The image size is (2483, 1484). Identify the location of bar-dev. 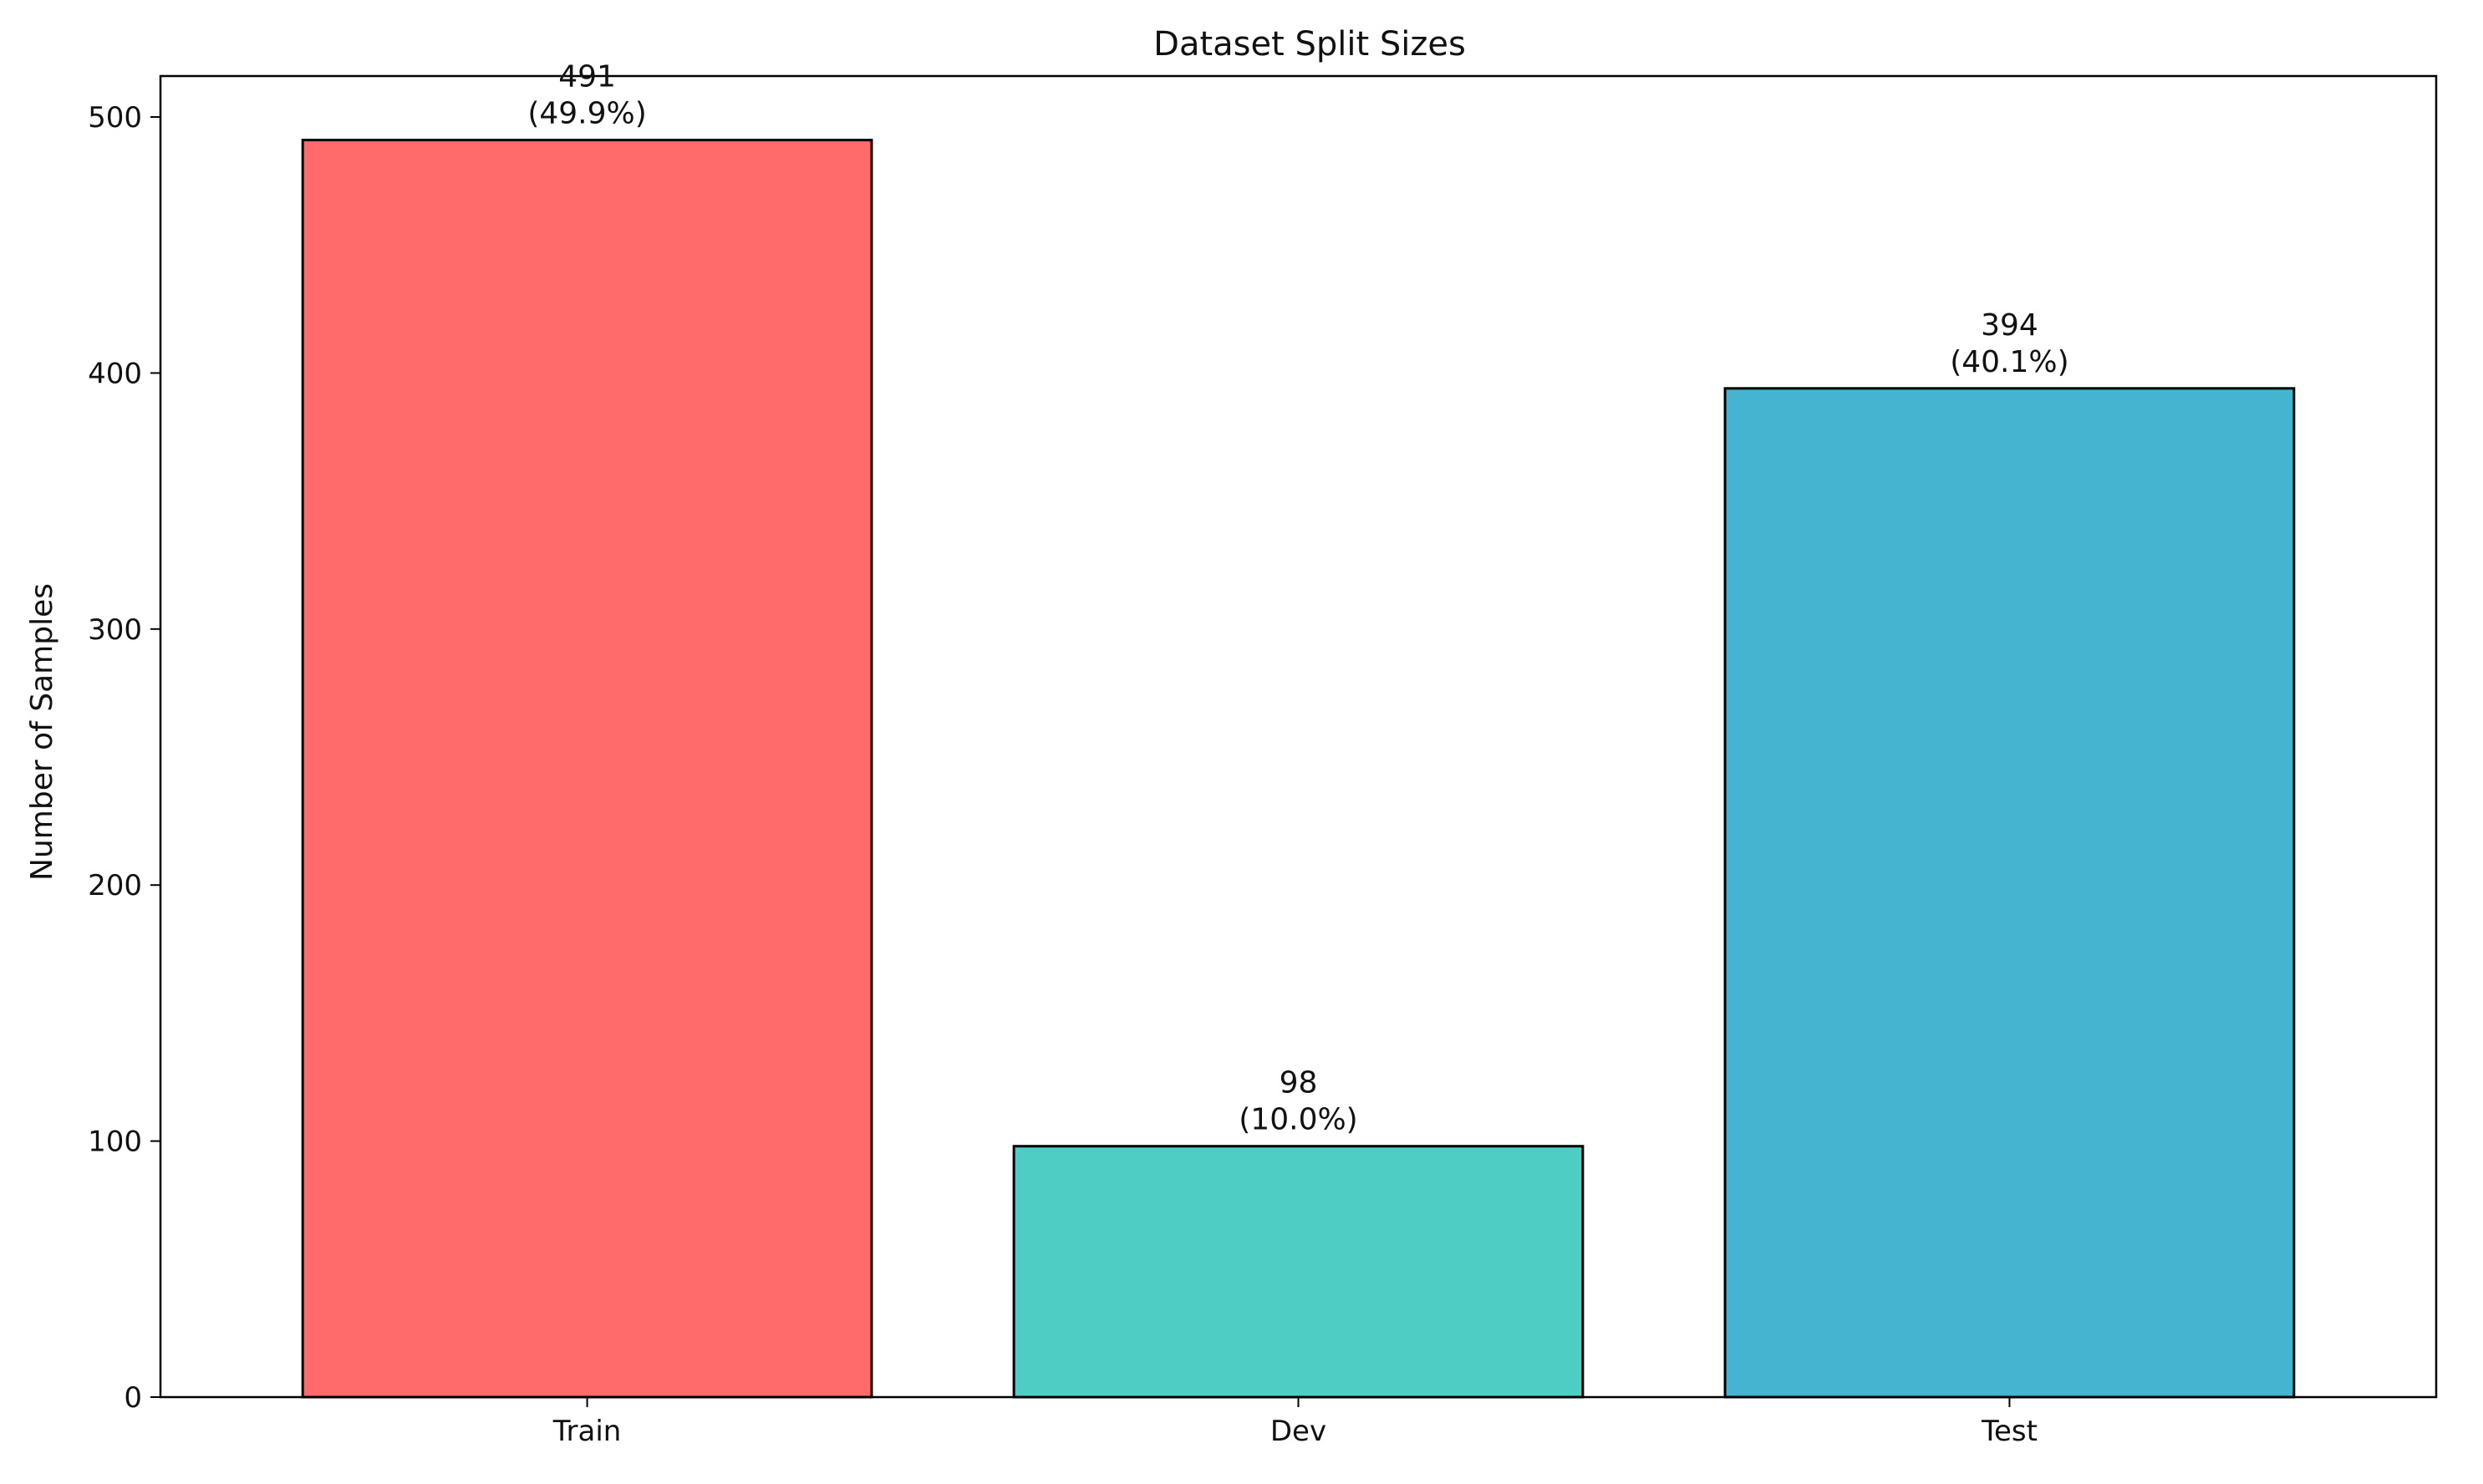
(1298, 1272).